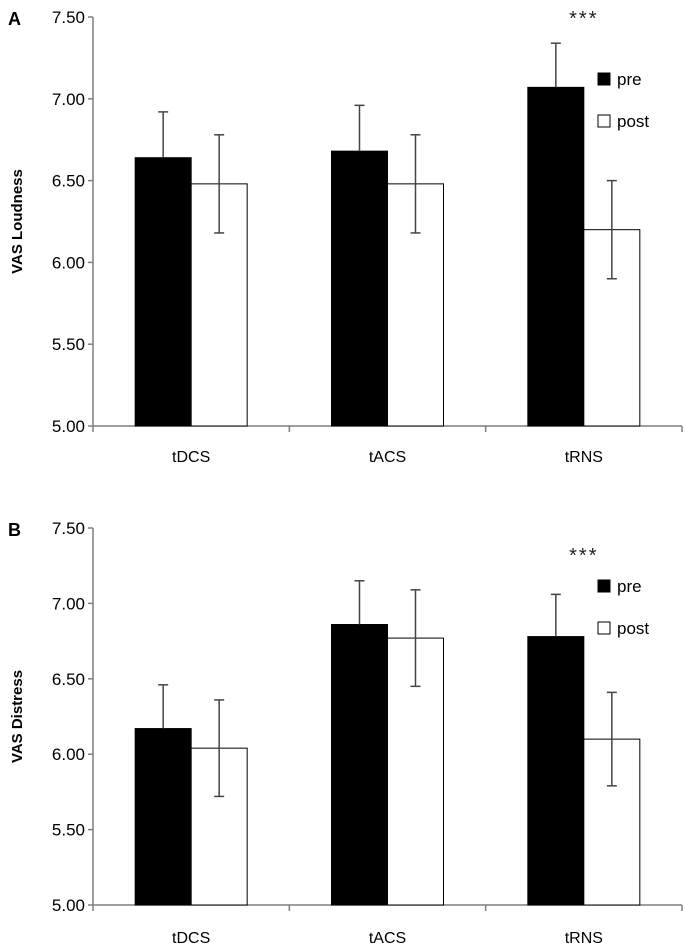  What do you see at coordinates (17, 221) in the screenshot?
I see `y-axis-label: VAS Loudness` at bounding box center [17, 221].